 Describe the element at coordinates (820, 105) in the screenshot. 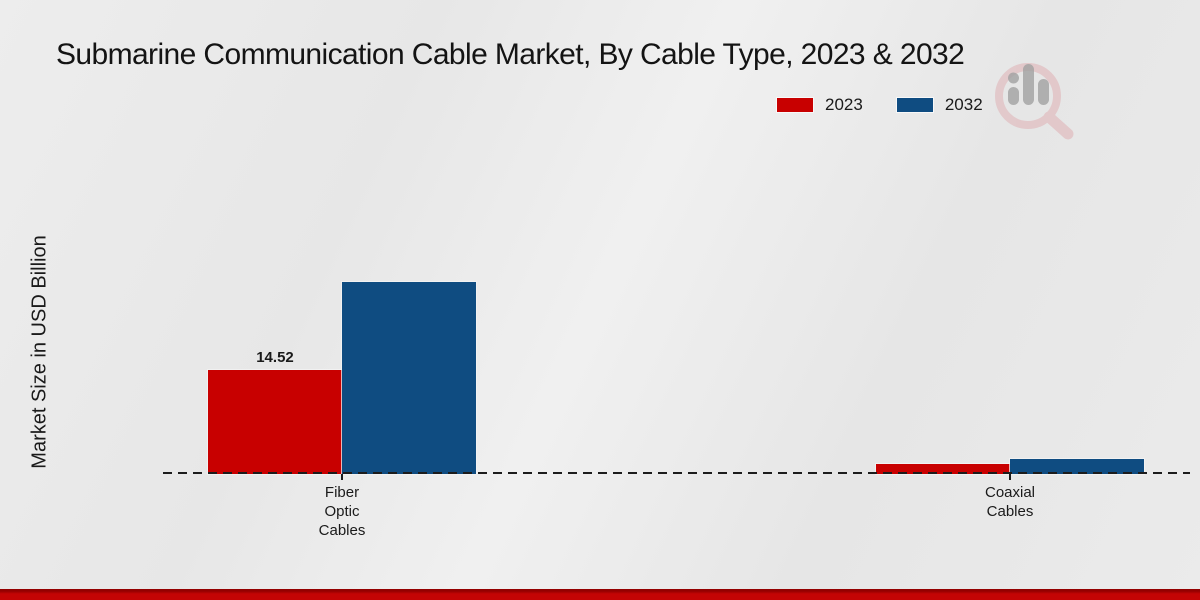

I see `legend-item-2023: 2023` at that location.